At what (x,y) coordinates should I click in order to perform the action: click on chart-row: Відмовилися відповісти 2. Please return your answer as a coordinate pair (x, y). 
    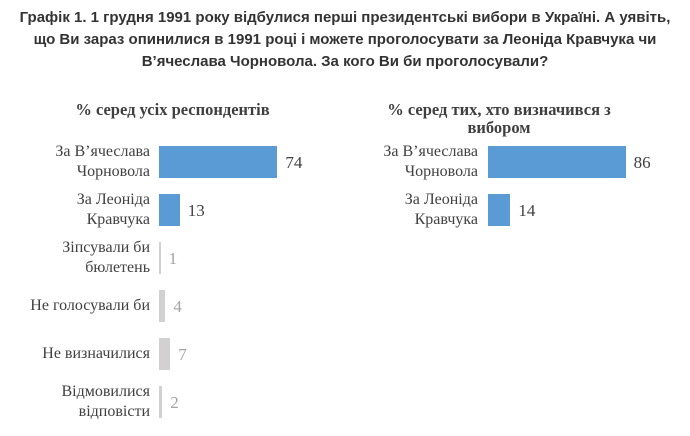
    Looking at the image, I should click on (179, 402).